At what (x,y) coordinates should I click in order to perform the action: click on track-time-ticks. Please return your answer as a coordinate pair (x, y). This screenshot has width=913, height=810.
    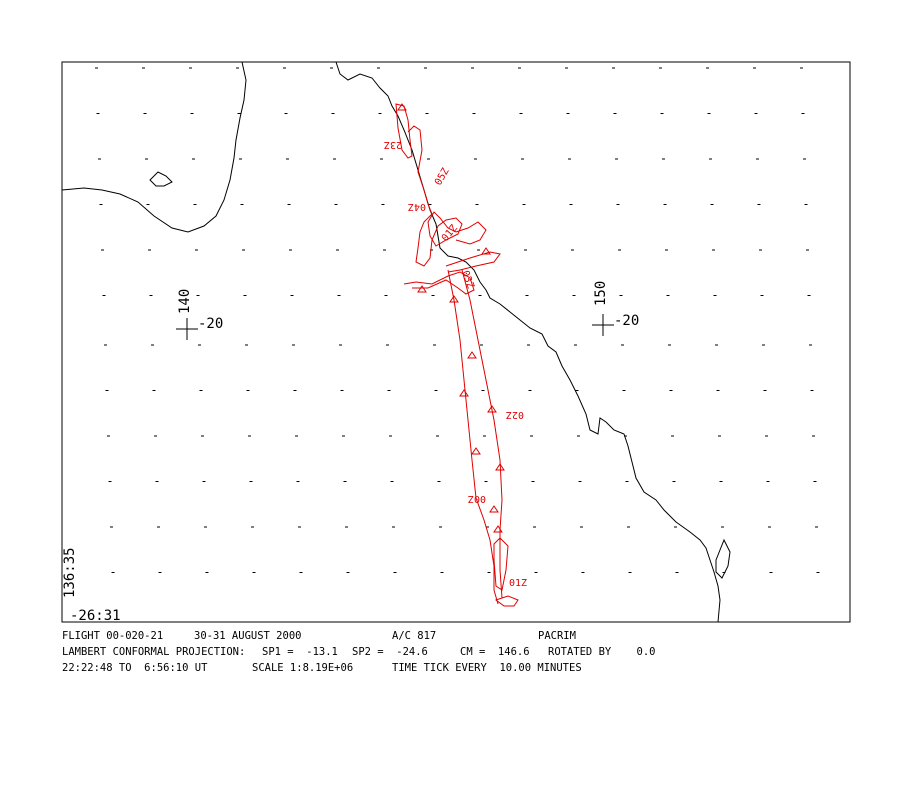
    Looking at the image, I should click on (451, 318).